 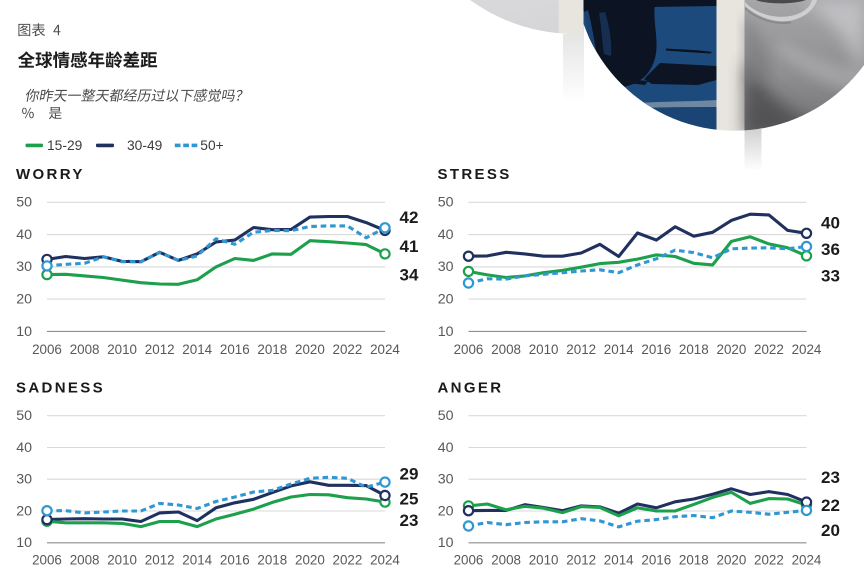 I want to click on svg-text: 25, so click(x=409, y=499).